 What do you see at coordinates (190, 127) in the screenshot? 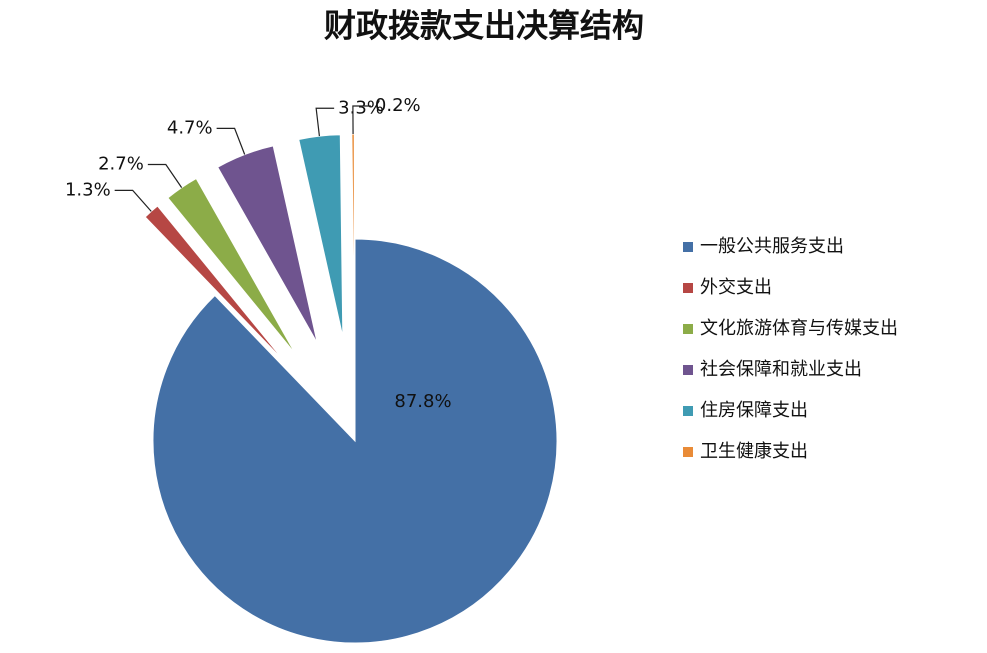
I see `data-label: 4.7%` at bounding box center [190, 127].